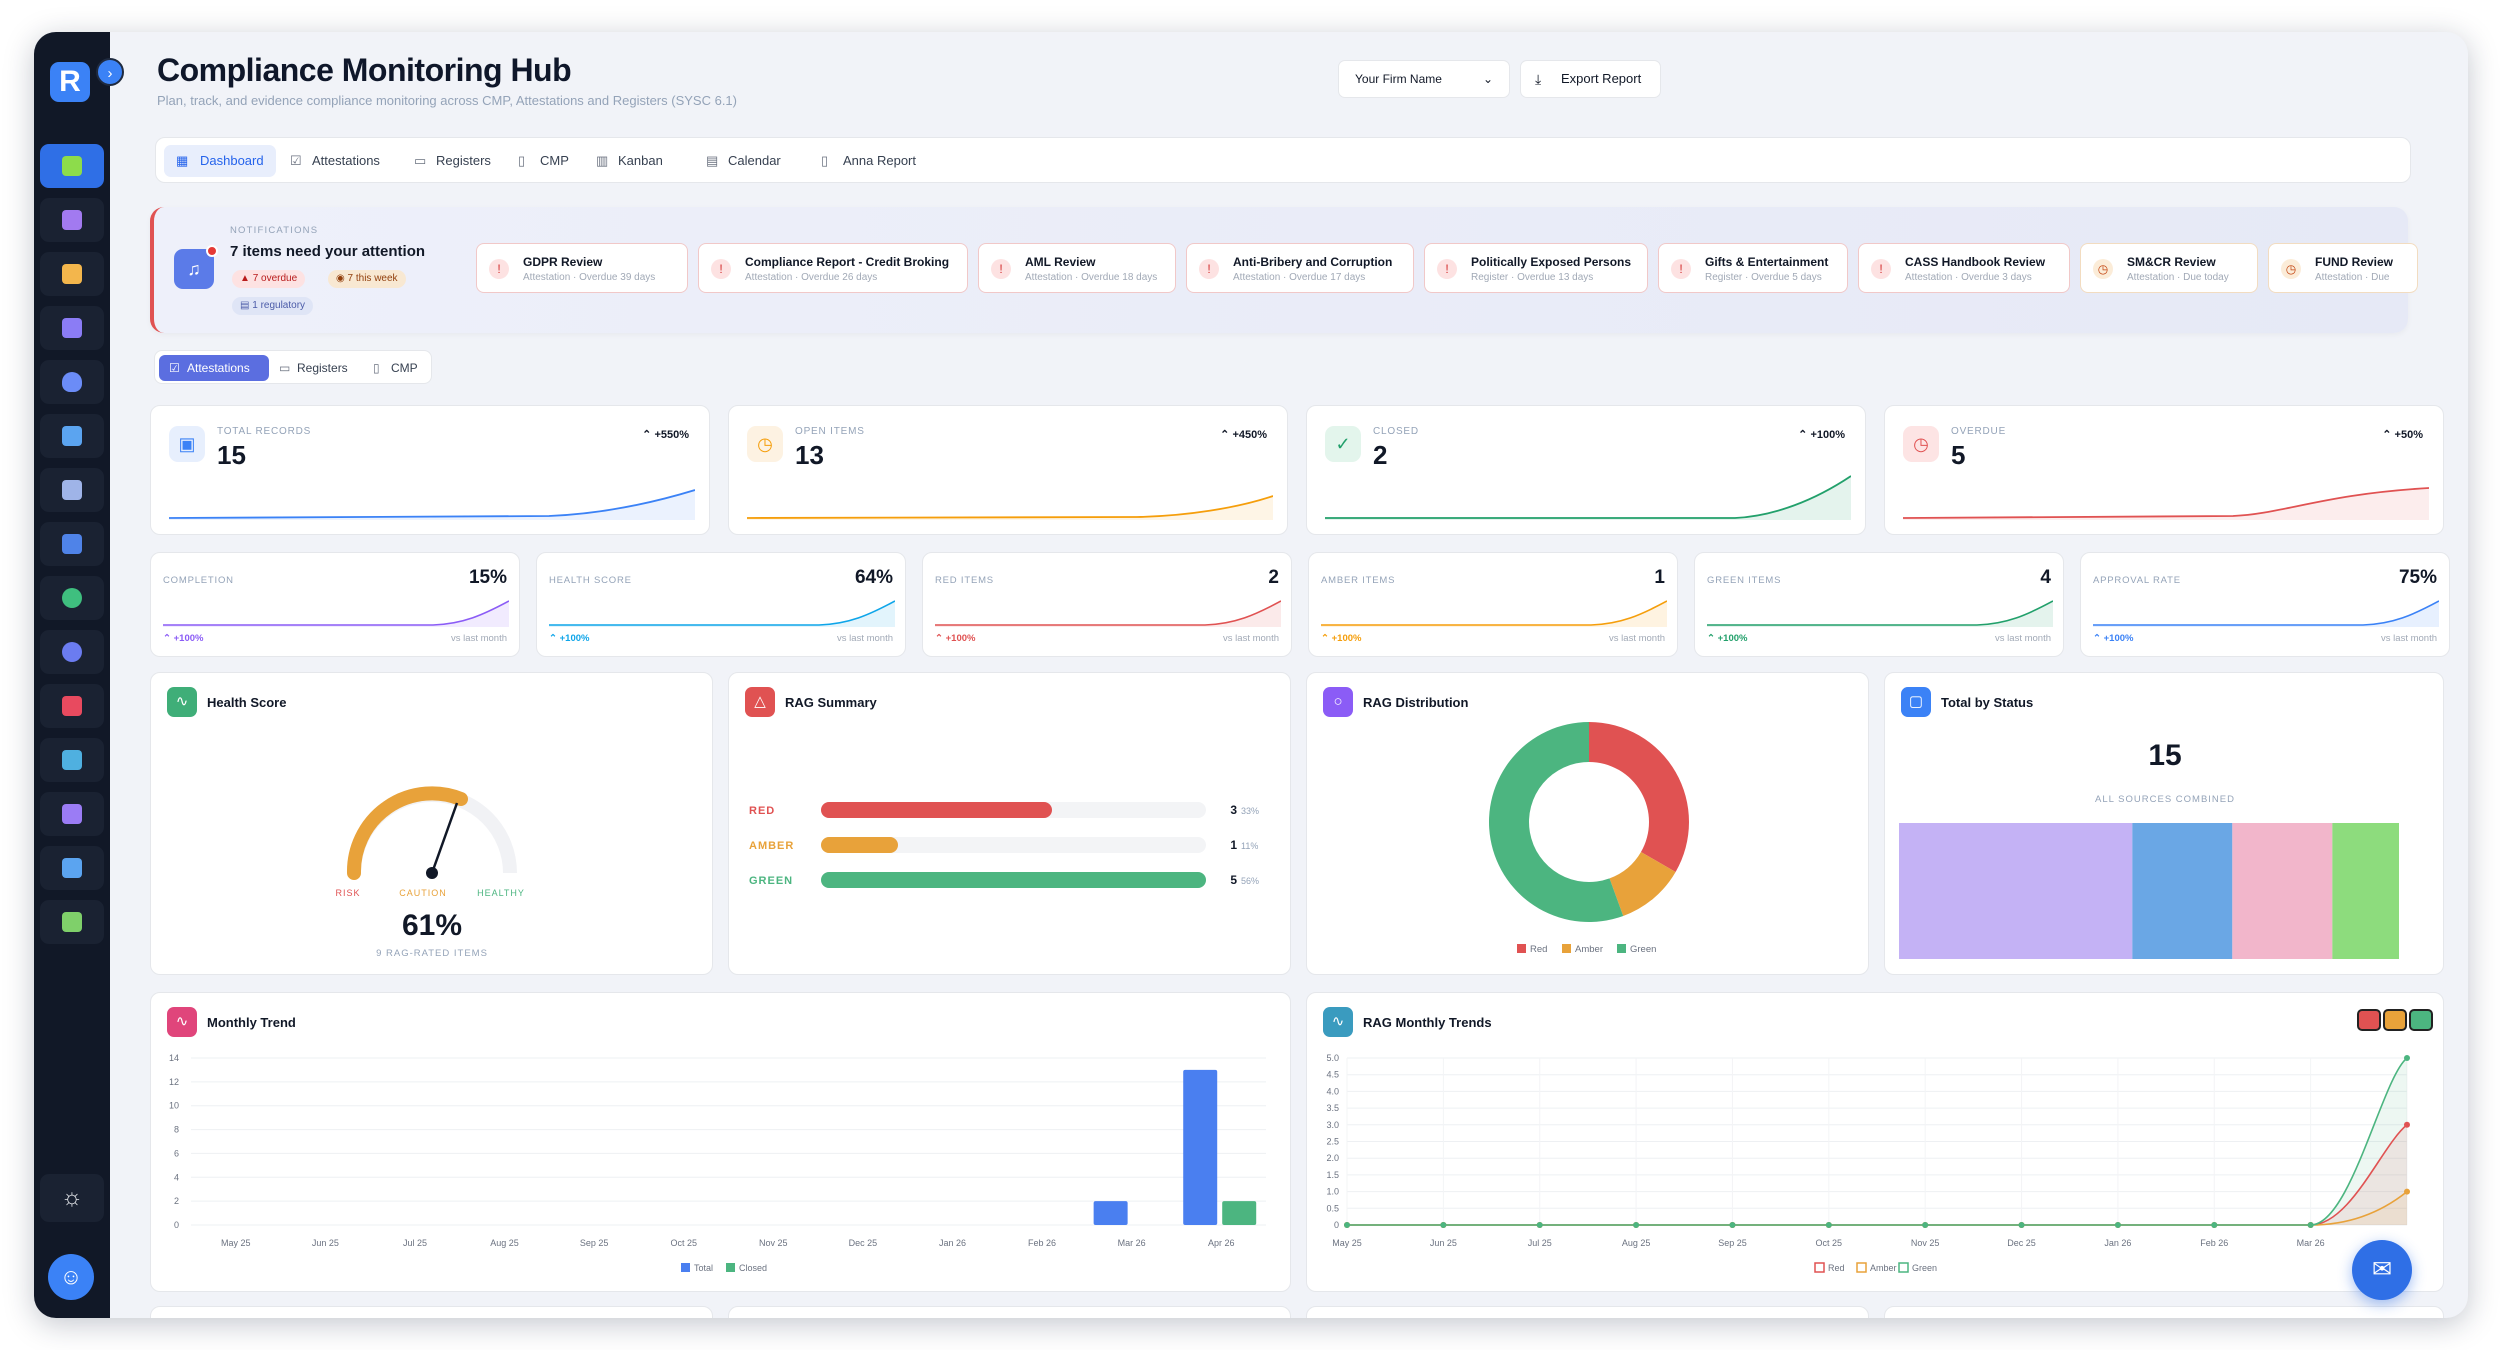 This screenshot has width=2500, height=1350. I want to click on overdue-badge: ▲ 7 overdue, so click(269, 279).